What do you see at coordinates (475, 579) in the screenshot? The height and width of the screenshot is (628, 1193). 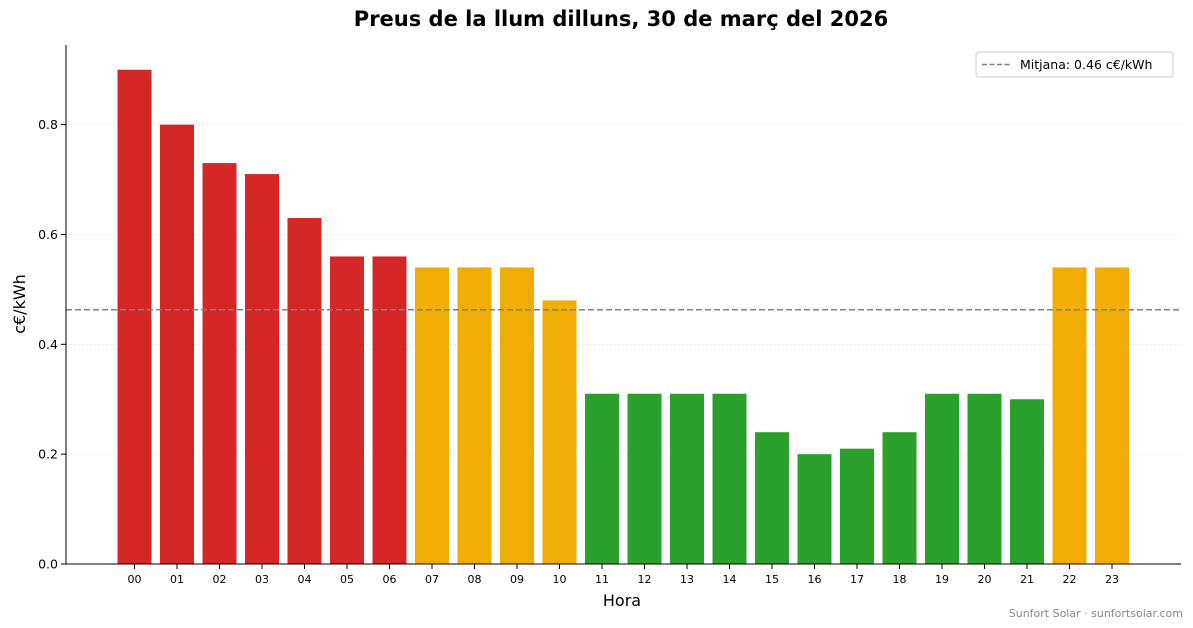 I see `x-tick-label: 08` at bounding box center [475, 579].